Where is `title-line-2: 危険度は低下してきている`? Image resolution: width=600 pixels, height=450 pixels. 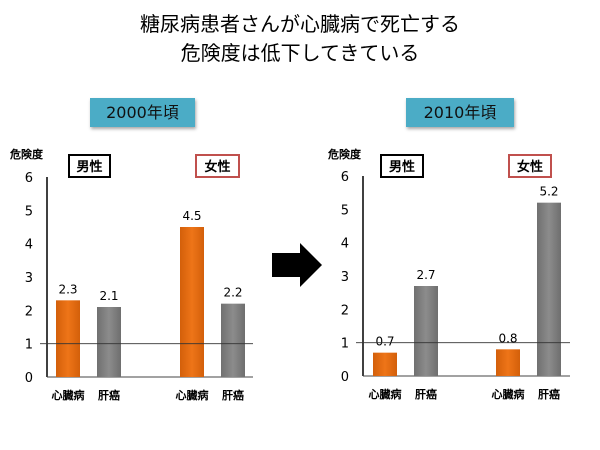
title-line-2: 危険度は低下してきている is located at coordinates (300, 53).